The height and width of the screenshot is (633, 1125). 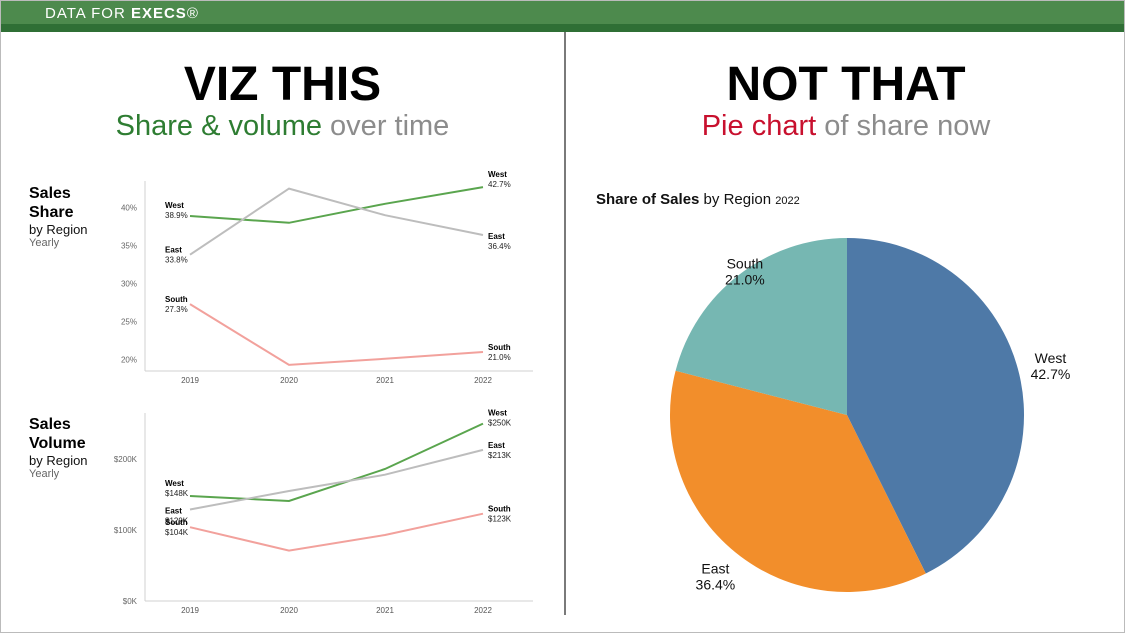 I want to click on volume-y-tick-label: $100K, so click(x=126, y=530).